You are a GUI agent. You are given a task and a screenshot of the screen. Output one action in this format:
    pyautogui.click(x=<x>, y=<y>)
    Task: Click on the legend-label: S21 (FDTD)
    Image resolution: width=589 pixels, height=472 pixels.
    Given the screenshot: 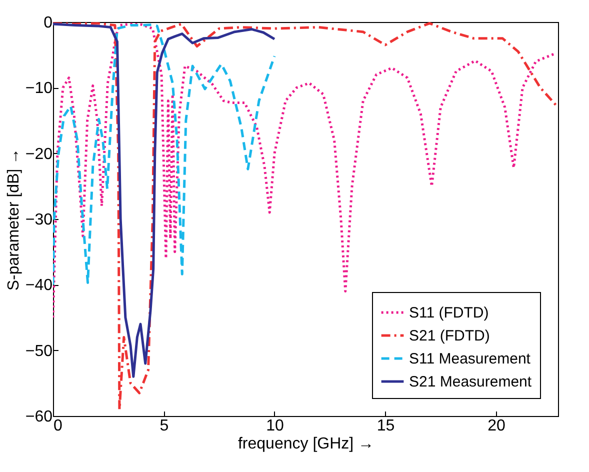 What is the action you would take?
    pyautogui.click(x=449, y=336)
    